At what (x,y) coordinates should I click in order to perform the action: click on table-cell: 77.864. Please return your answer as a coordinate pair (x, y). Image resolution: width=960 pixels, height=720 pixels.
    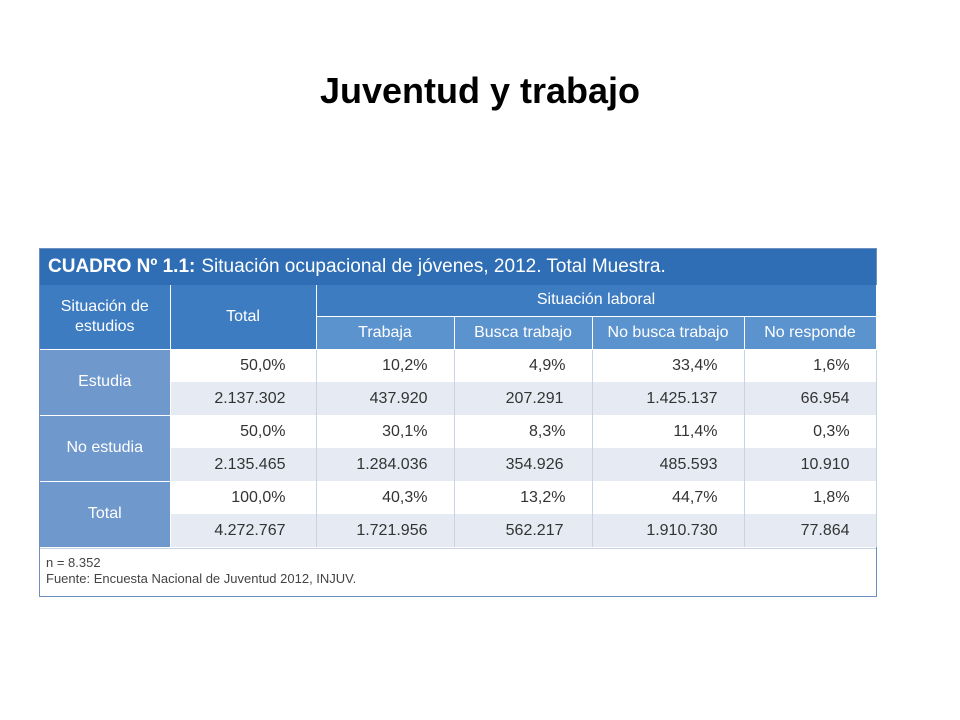
    Looking at the image, I should click on (810, 530).